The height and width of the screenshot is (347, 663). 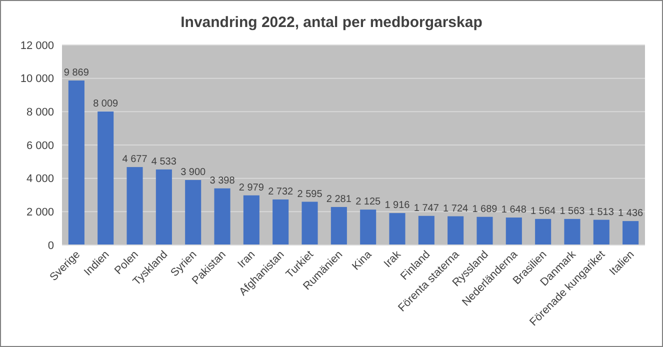 I want to click on data-label: 2 281, so click(x=339, y=199).